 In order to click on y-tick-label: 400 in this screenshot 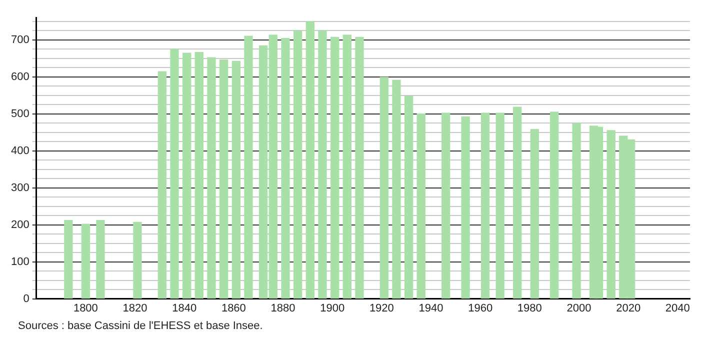, I will do `click(20, 150)`.